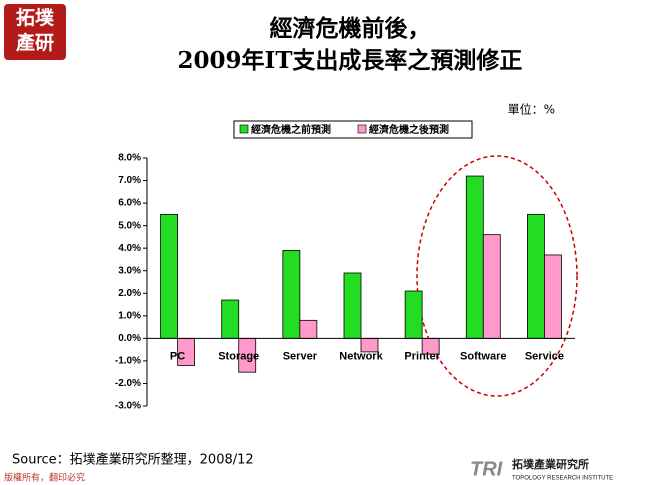 Image resolution: width=650 pixels, height=485 pixels. What do you see at coordinates (483, 356) in the screenshot?
I see `x-tick-label: Software` at bounding box center [483, 356].